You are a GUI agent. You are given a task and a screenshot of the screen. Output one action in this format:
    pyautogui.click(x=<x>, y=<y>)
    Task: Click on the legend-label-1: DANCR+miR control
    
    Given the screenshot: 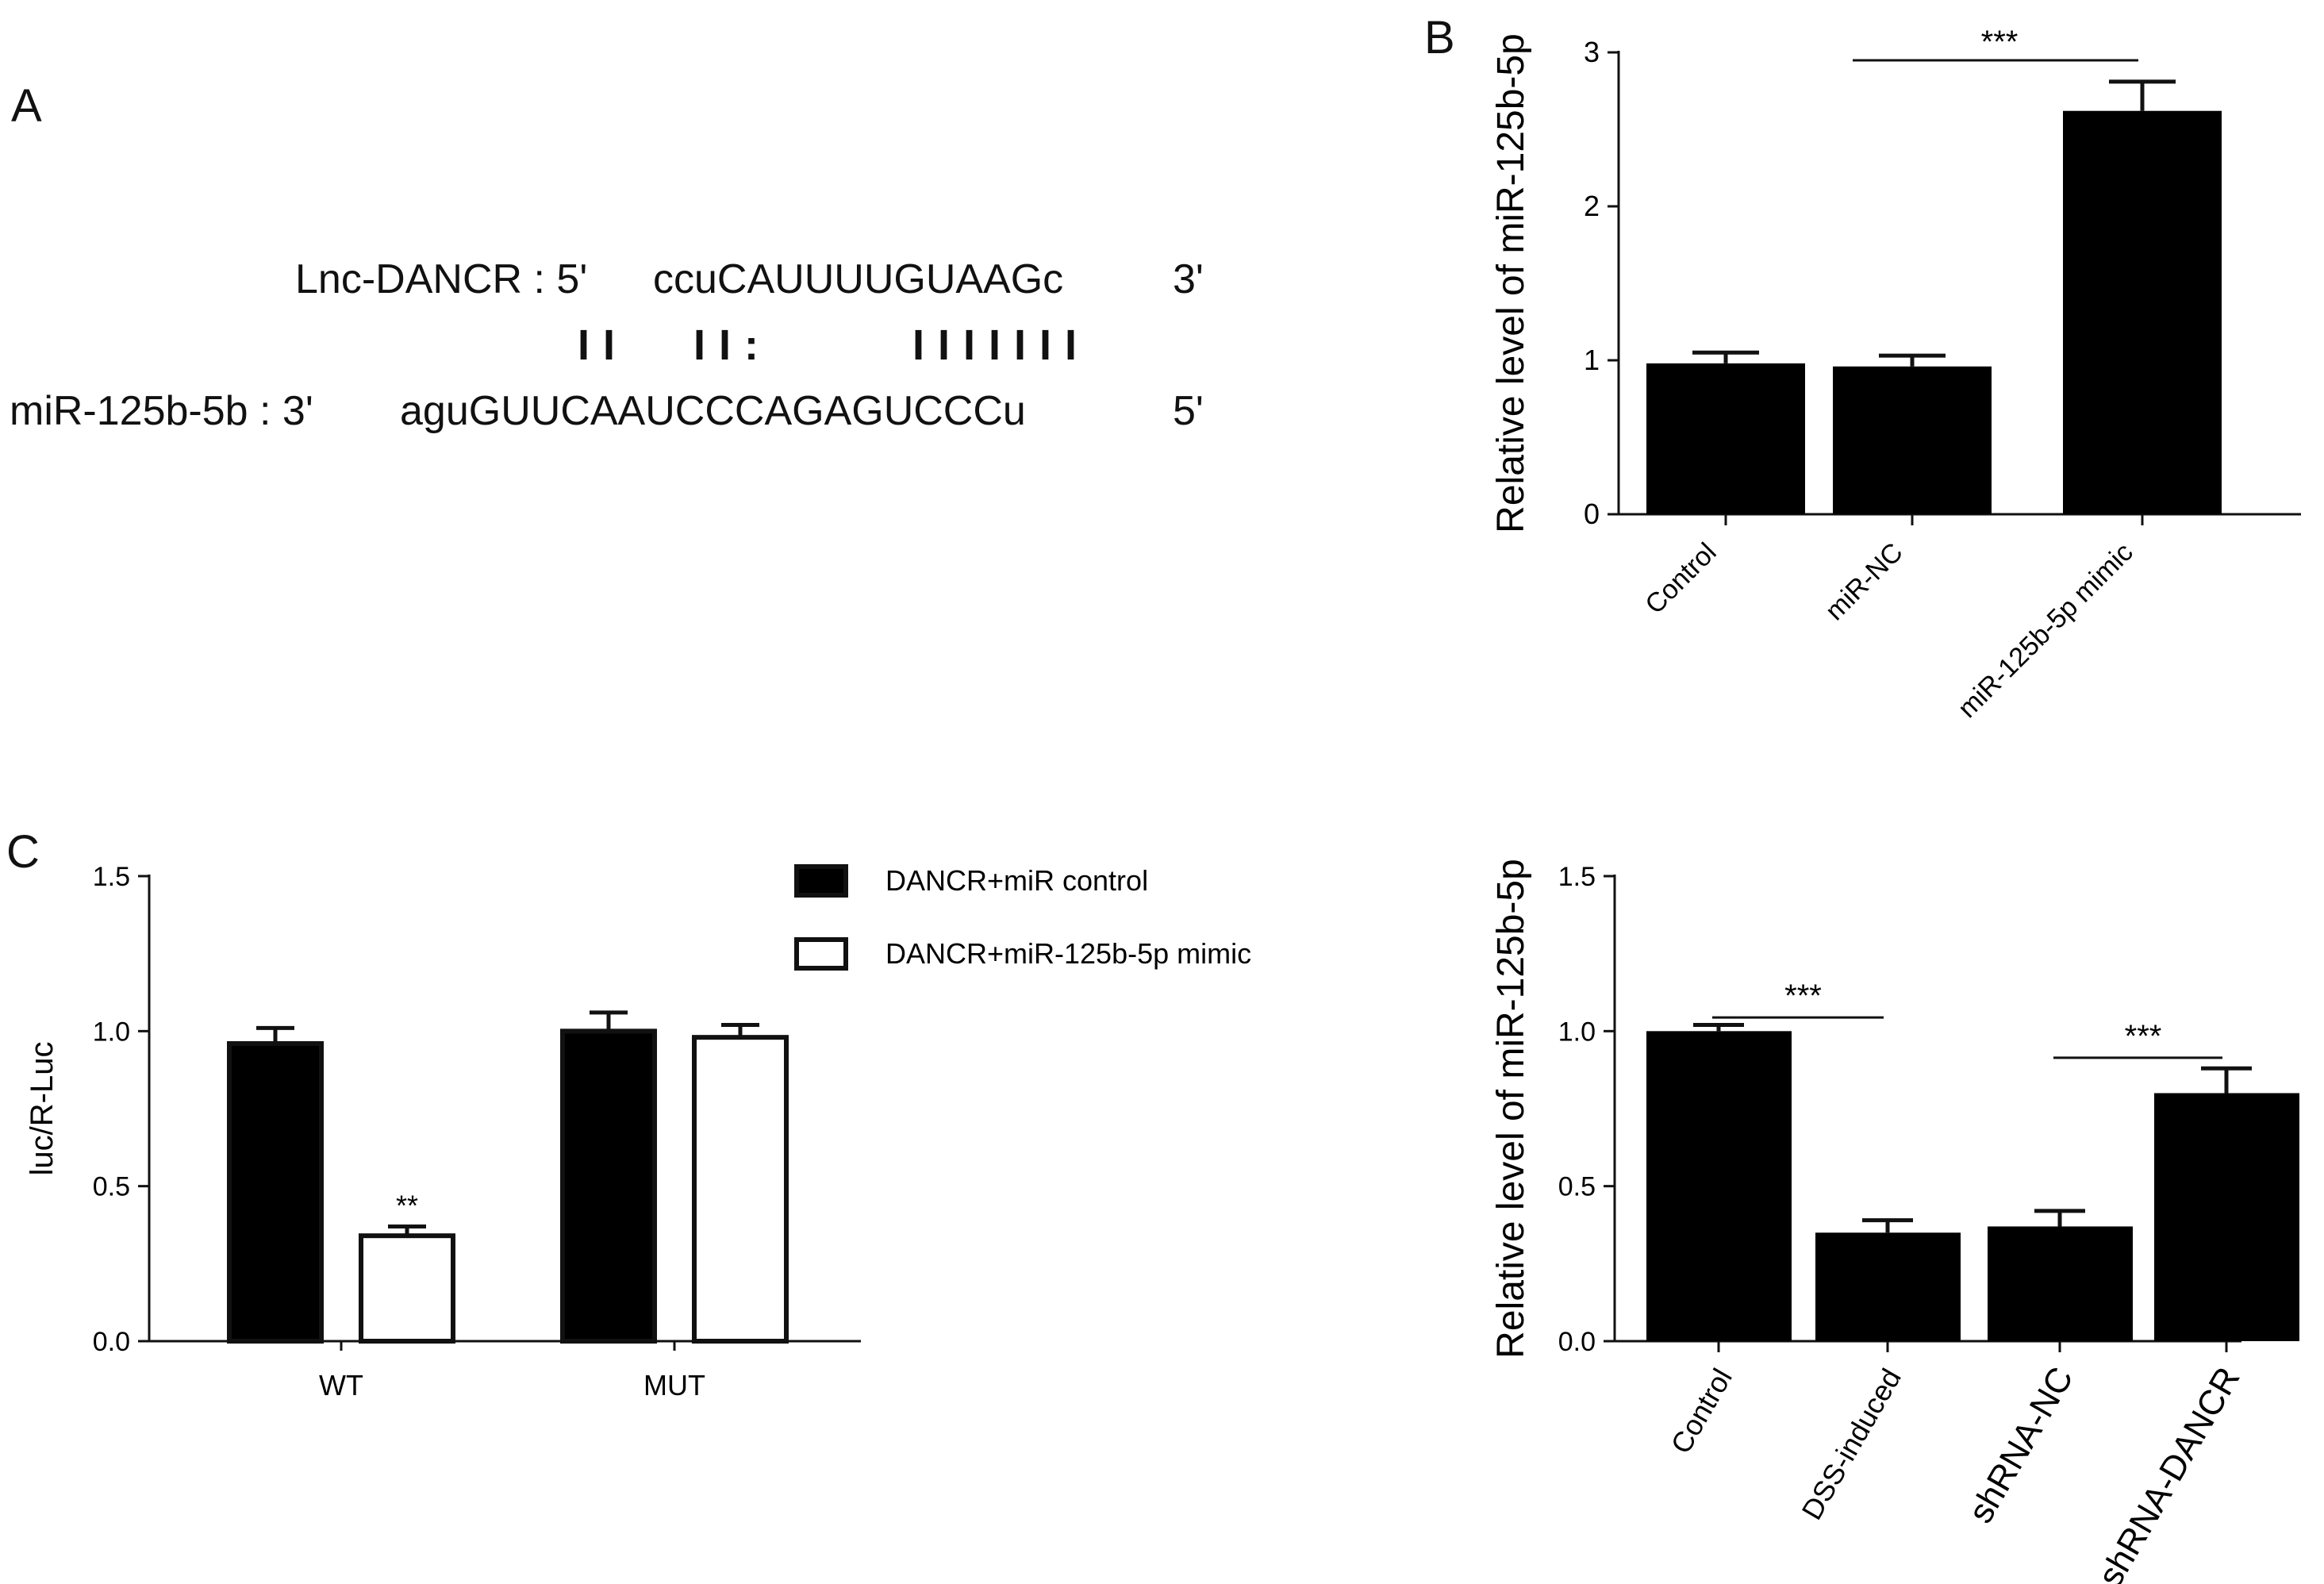 What is the action you would take?
    pyautogui.click(x=1016, y=881)
    